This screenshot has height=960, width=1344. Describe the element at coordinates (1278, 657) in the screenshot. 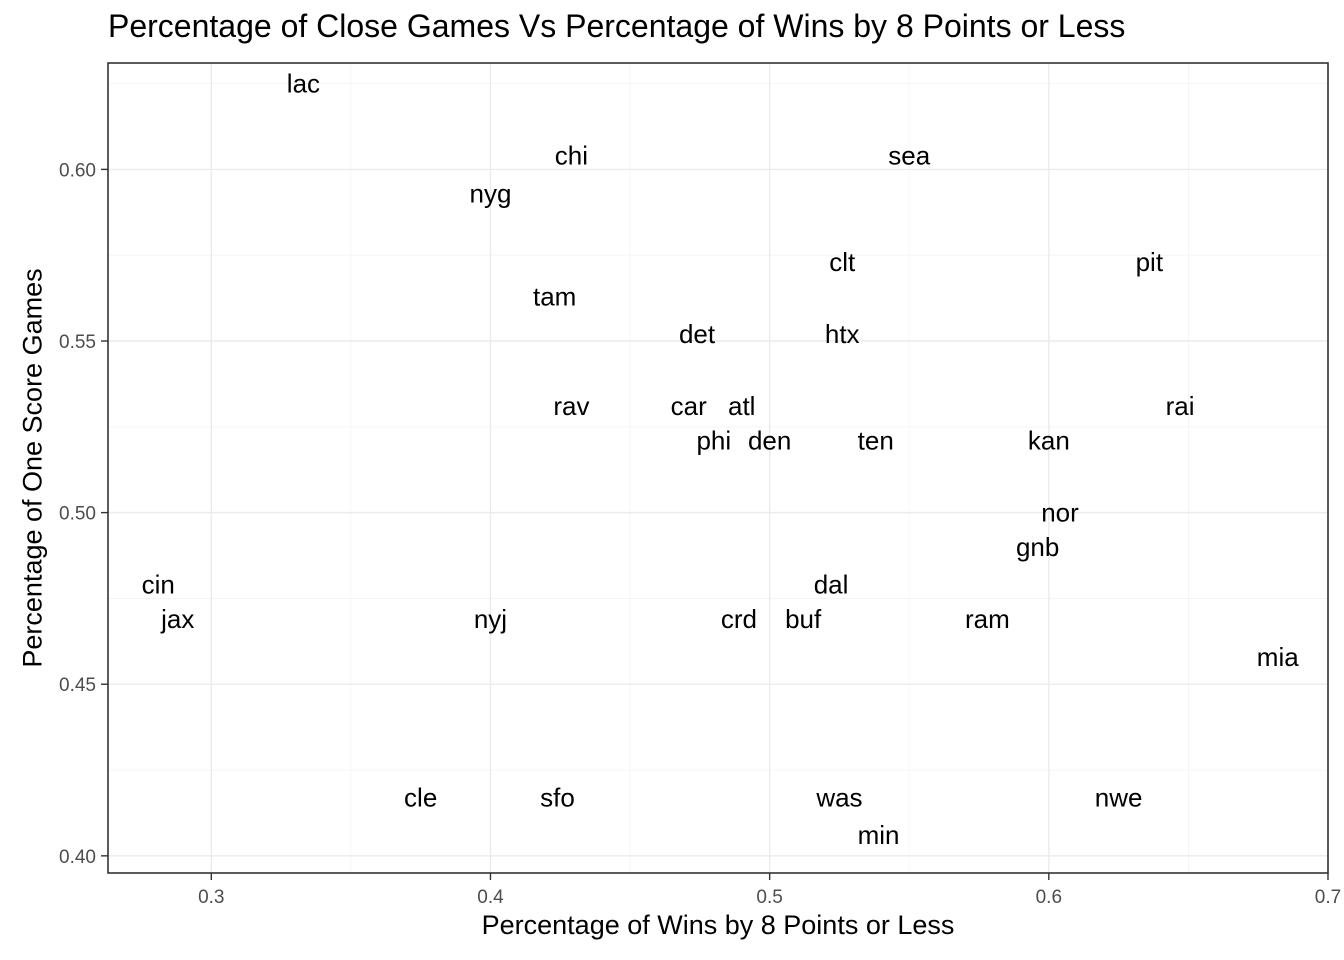

I see `data-point-mia: mia` at that location.